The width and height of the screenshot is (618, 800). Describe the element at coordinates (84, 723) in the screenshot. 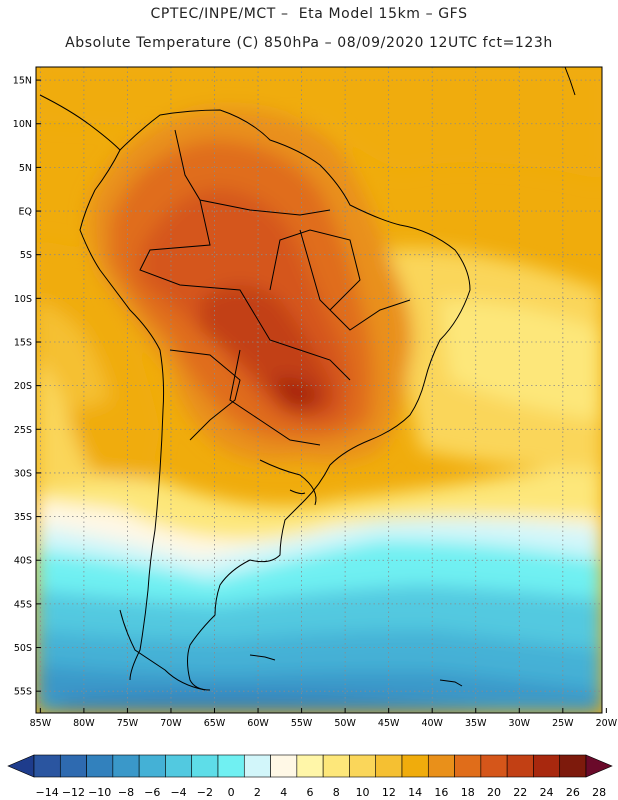

I see `lon-tick-label: 80W` at that location.